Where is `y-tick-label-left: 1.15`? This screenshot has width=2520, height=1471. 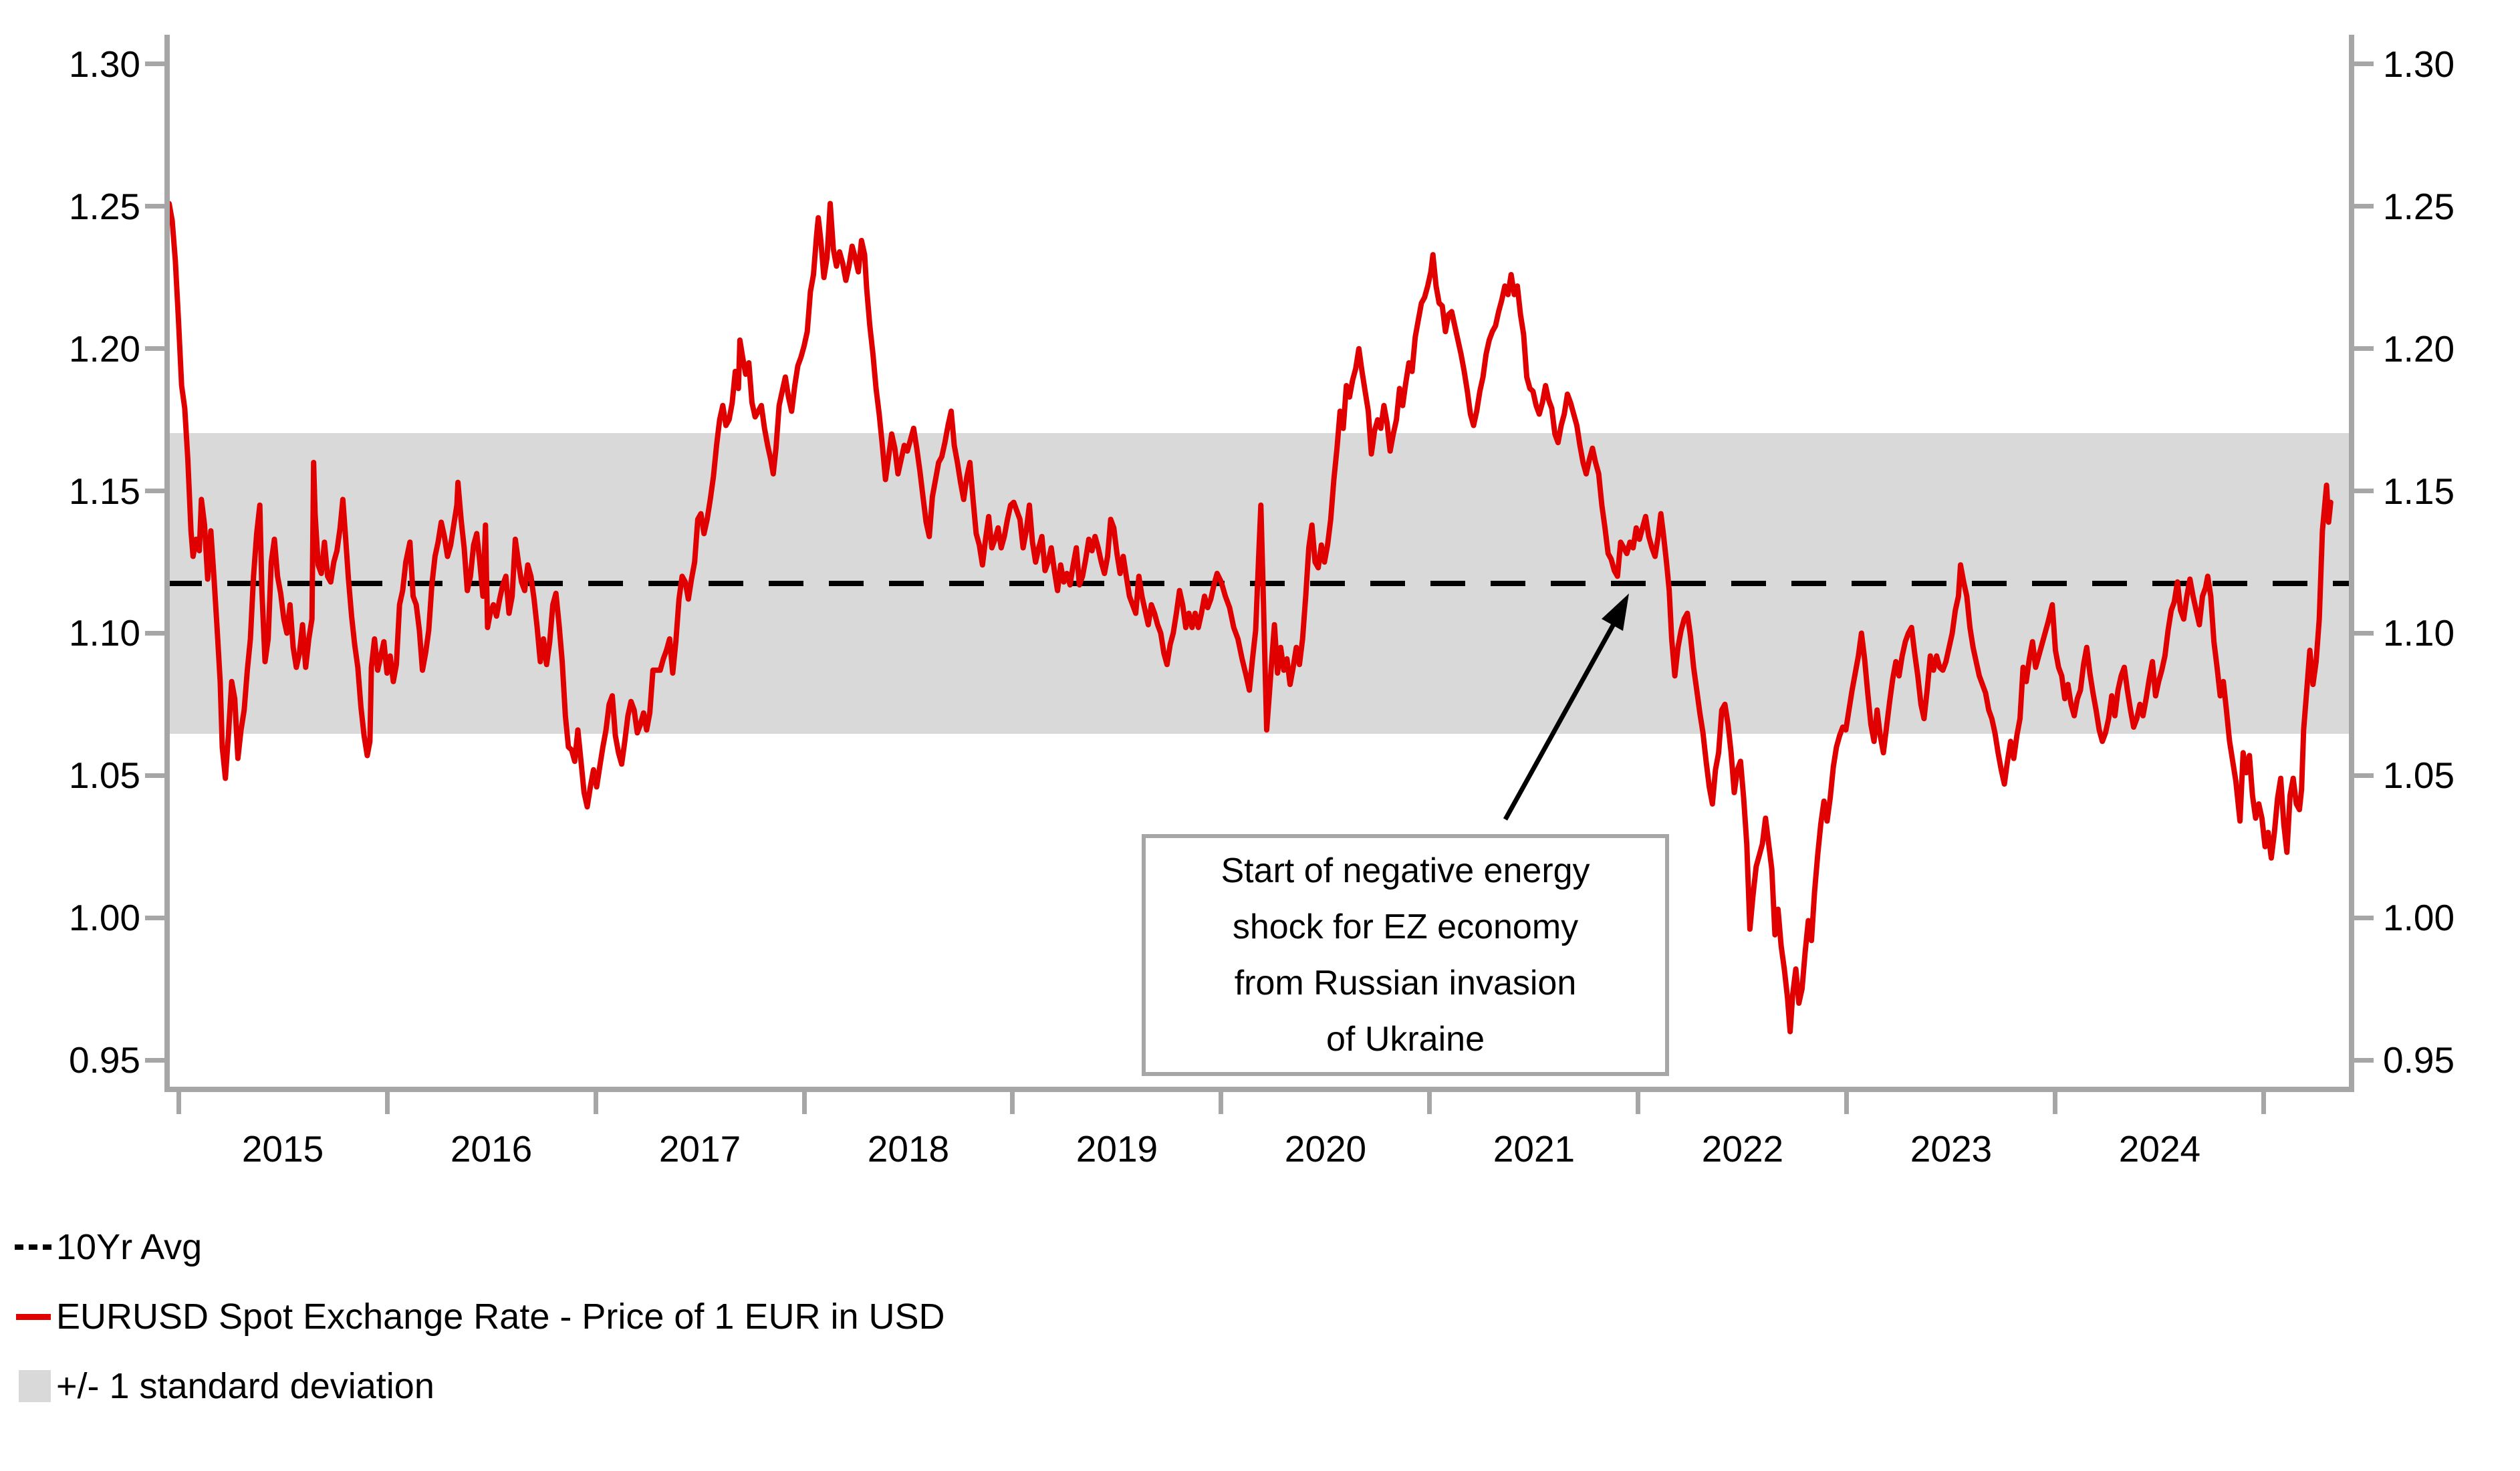
y-tick-label-left: 1.15 is located at coordinates (104, 491).